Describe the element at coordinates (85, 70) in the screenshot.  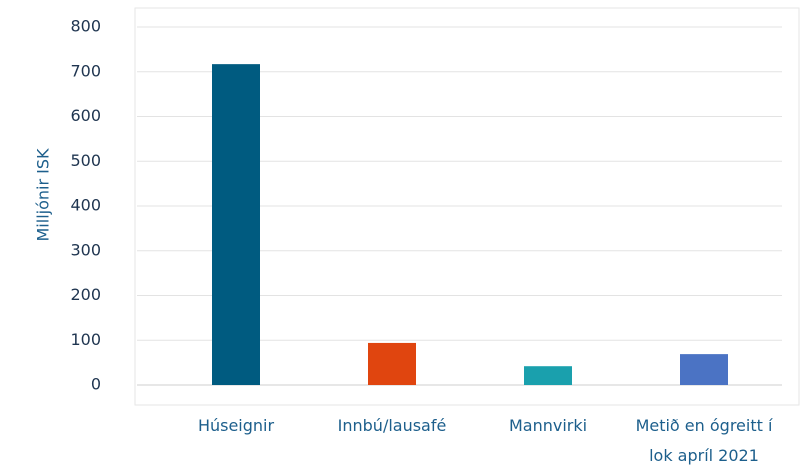
I see `y-tick-label: 700` at that location.